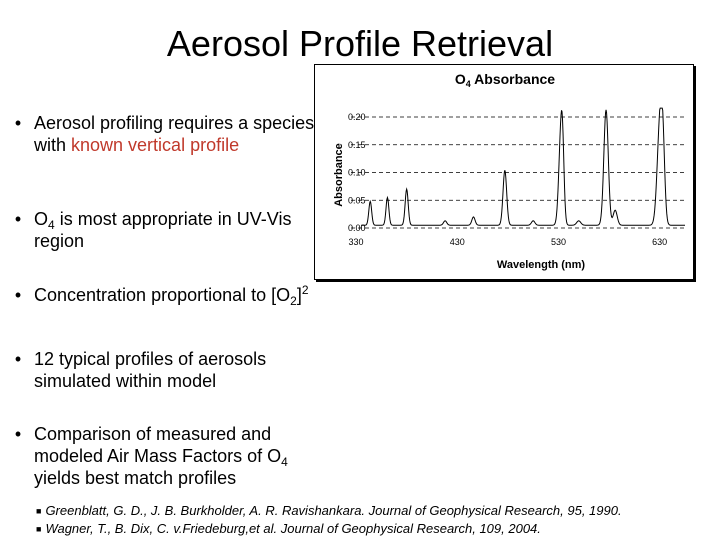 The height and width of the screenshot is (540, 720). What do you see at coordinates (468, 84) in the screenshot?
I see `chart-title-subscript: 4` at bounding box center [468, 84].